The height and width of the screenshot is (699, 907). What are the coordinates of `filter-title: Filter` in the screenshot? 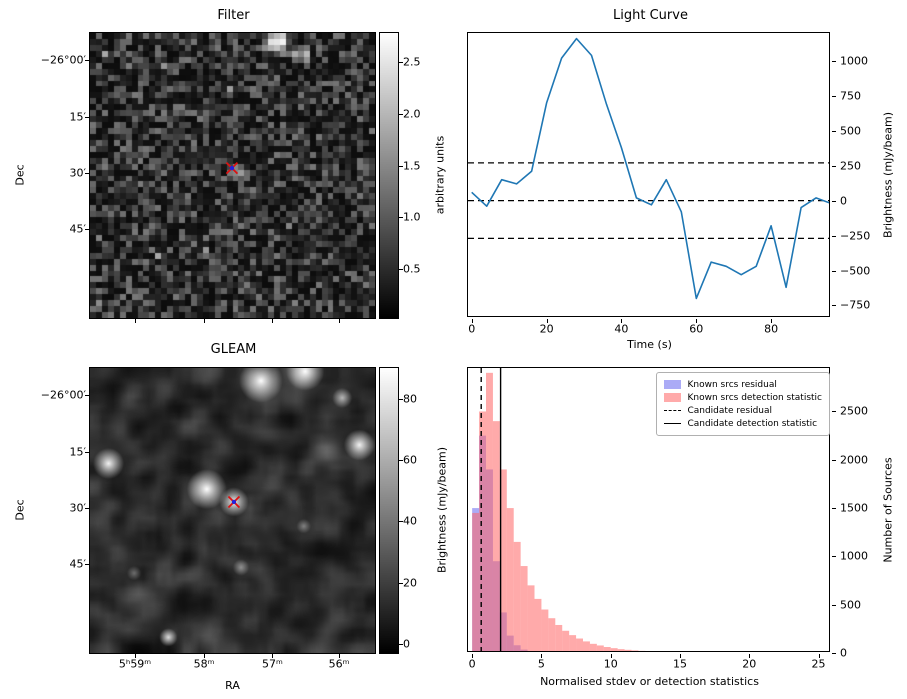 It's located at (233, 15).